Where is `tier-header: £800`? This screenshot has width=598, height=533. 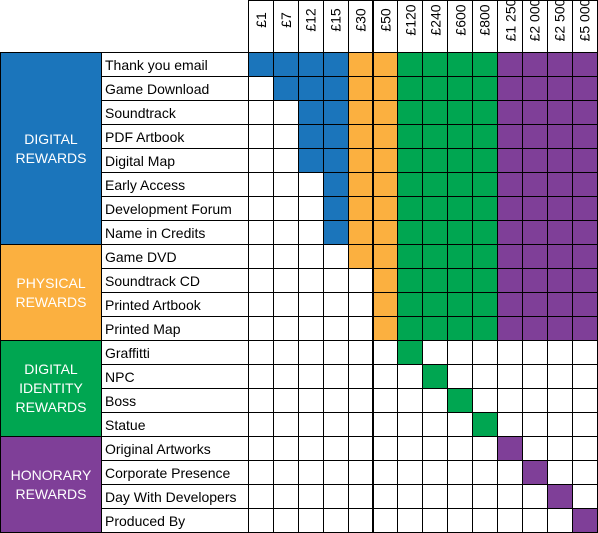 tier-header: £800 is located at coordinates (485, 26).